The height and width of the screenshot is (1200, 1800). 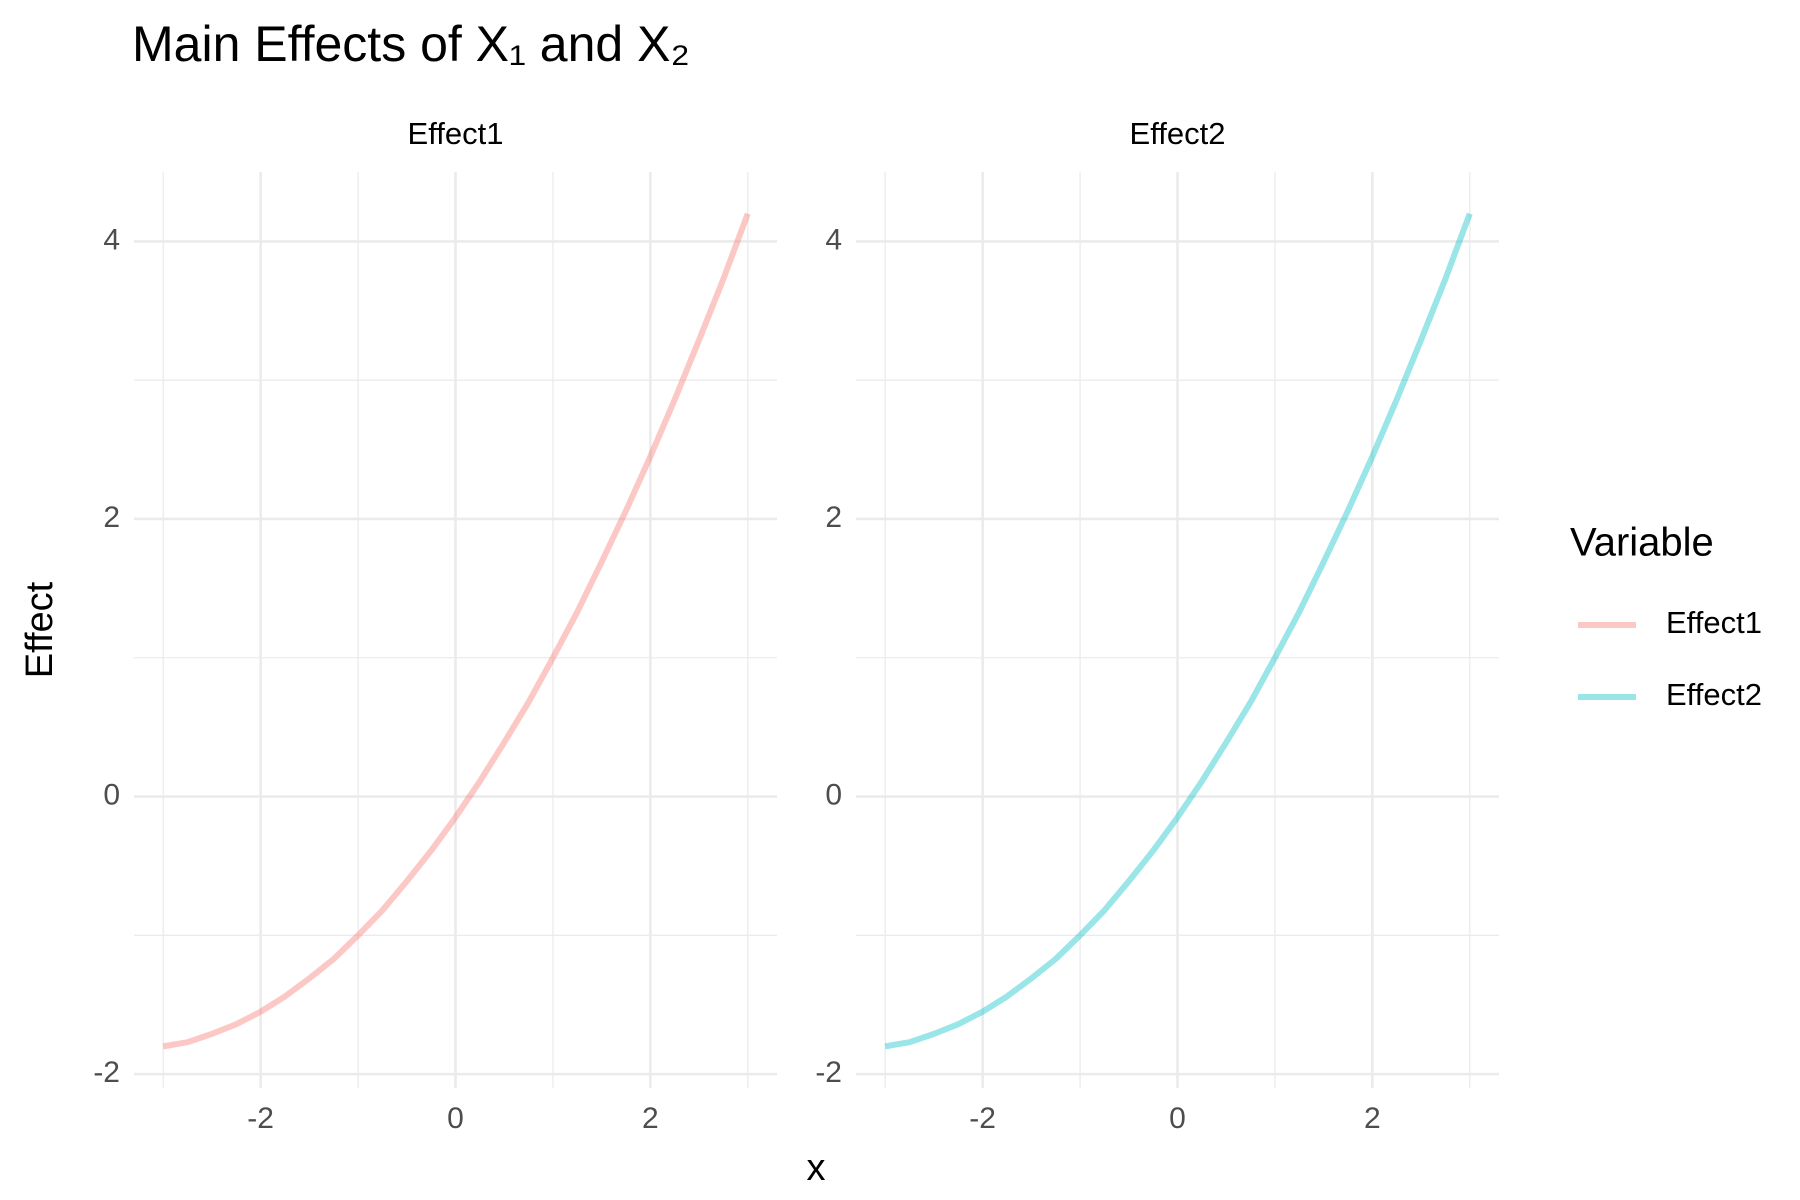 What do you see at coordinates (1714, 694) in the screenshot?
I see `legend-label: Effect2` at bounding box center [1714, 694].